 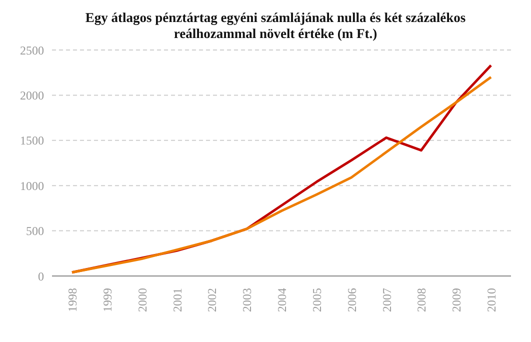 I want to click on y-tick-label: 2000, so click(x=32, y=95).